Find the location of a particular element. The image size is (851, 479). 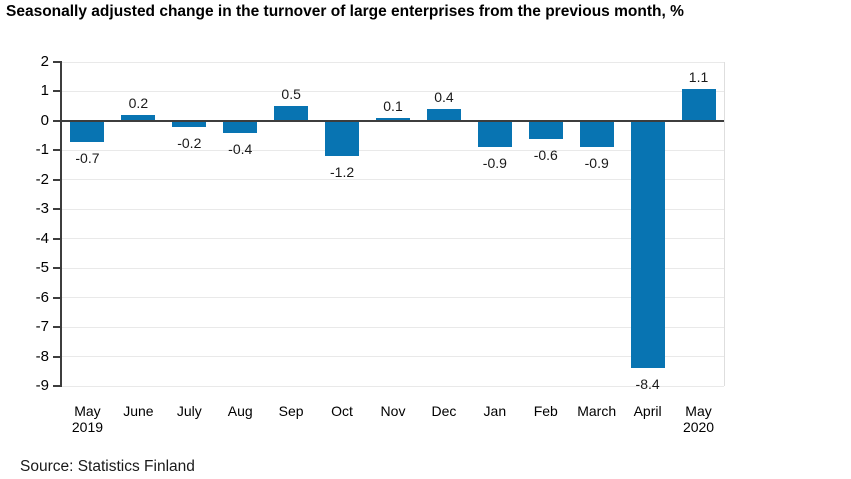

y-tick-label: -9 is located at coordinates (42, 385).